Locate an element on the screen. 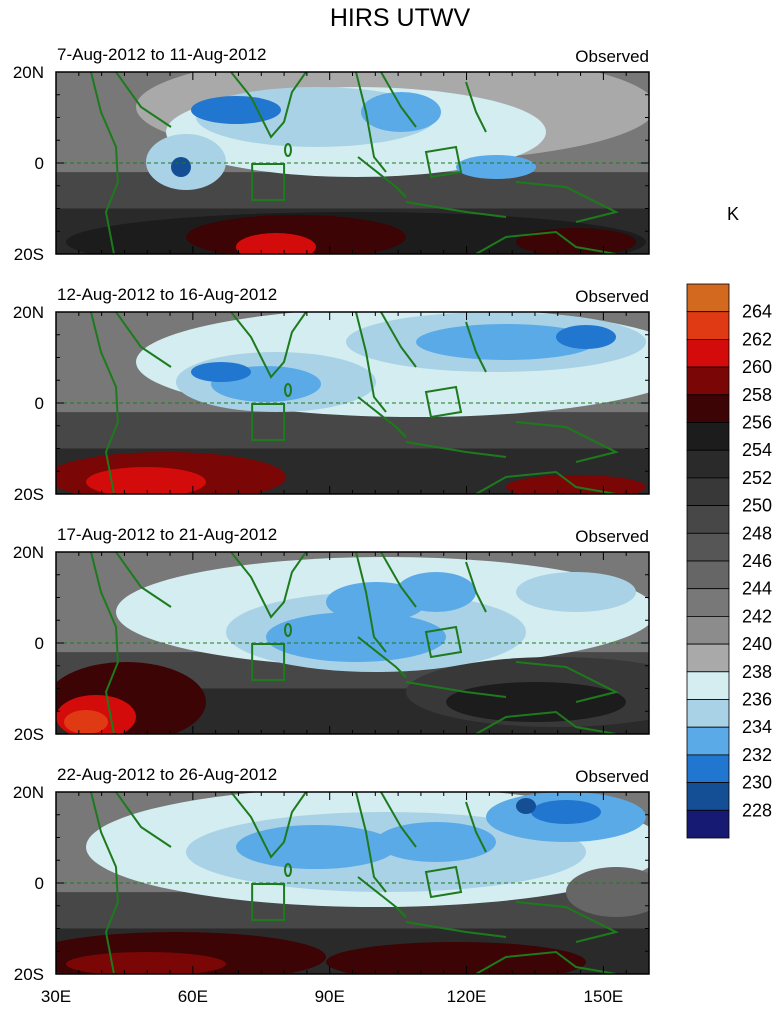  figure-title: HIRS UTWV is located at coordinates (400, 18).